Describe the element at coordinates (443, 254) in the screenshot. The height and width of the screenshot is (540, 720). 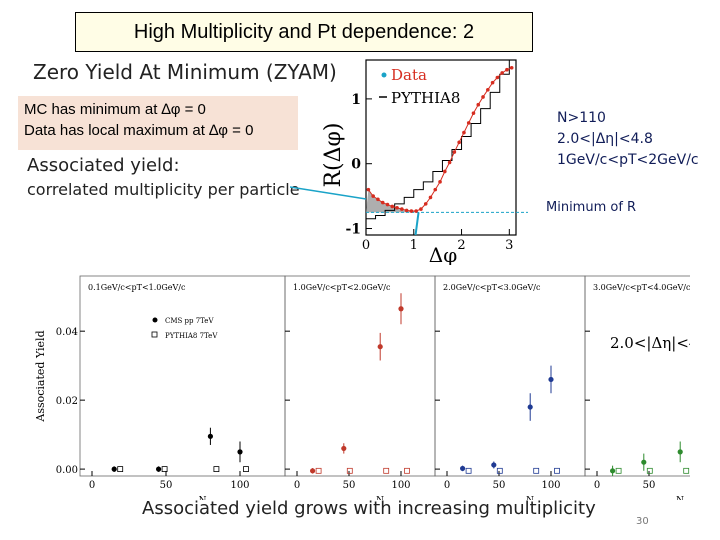
I see `r-xlabel: Δφ` at that location.